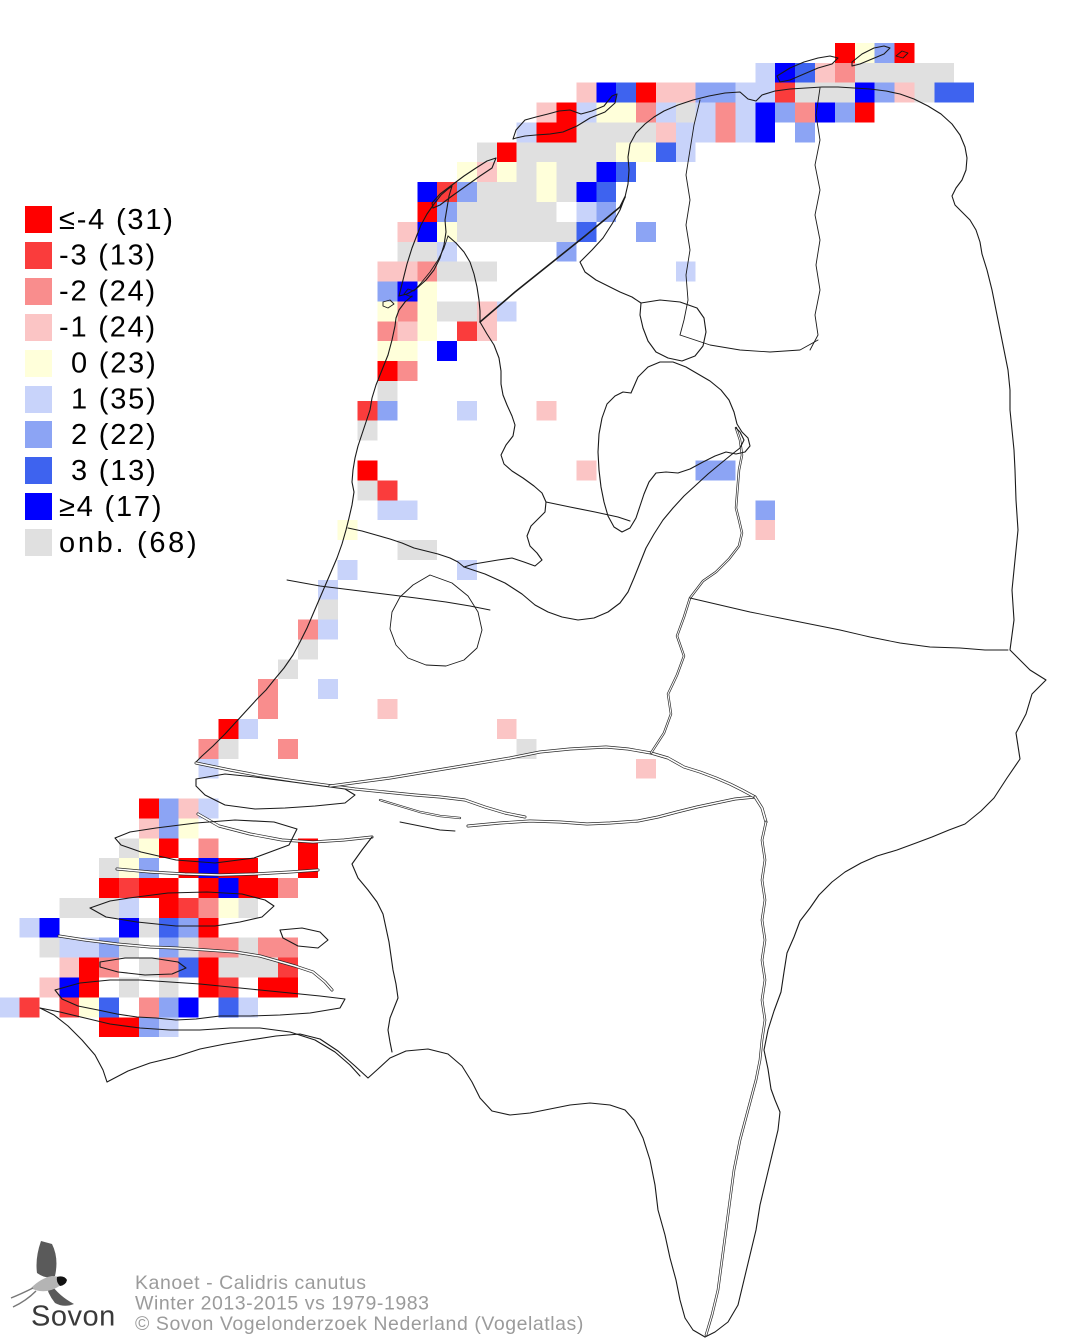 This screenshot has width=1074, height=1340. I want to click on svg-text: Sovon, so click(73, 1317).